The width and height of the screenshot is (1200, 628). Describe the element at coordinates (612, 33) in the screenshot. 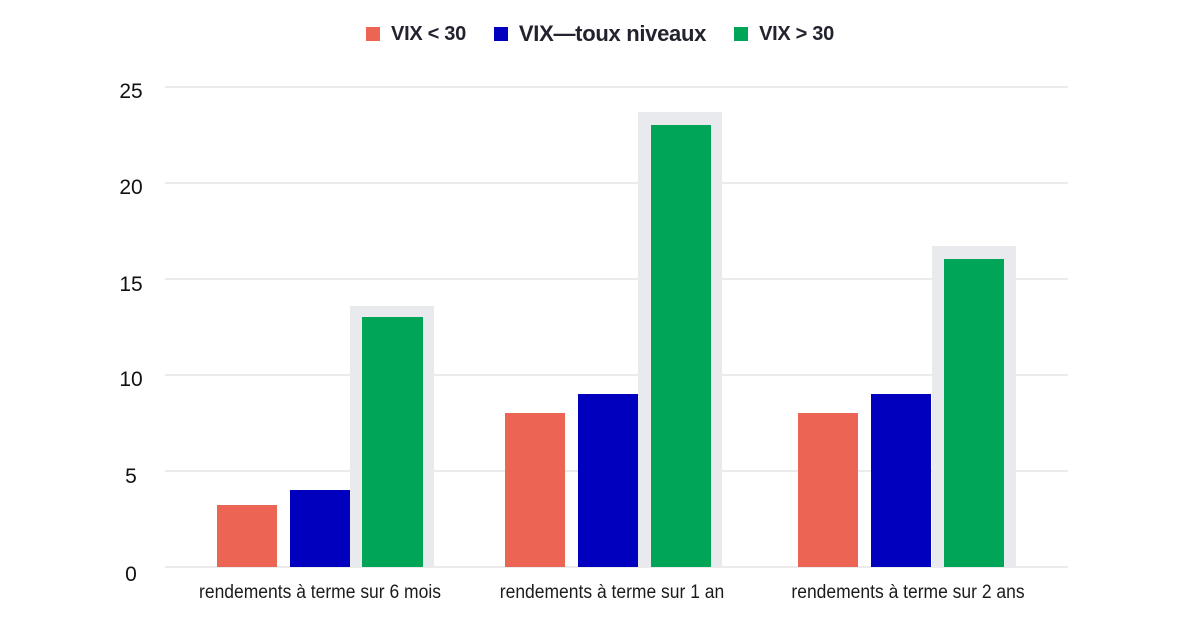

I see `legend-label: VIX—toux niveaux` at that location.